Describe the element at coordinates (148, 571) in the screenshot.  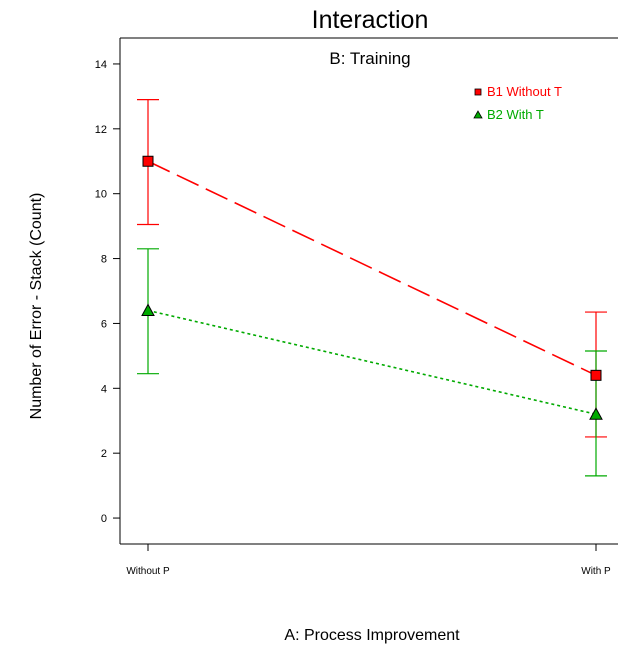
I see `x-tick-label: Without P` at that location.